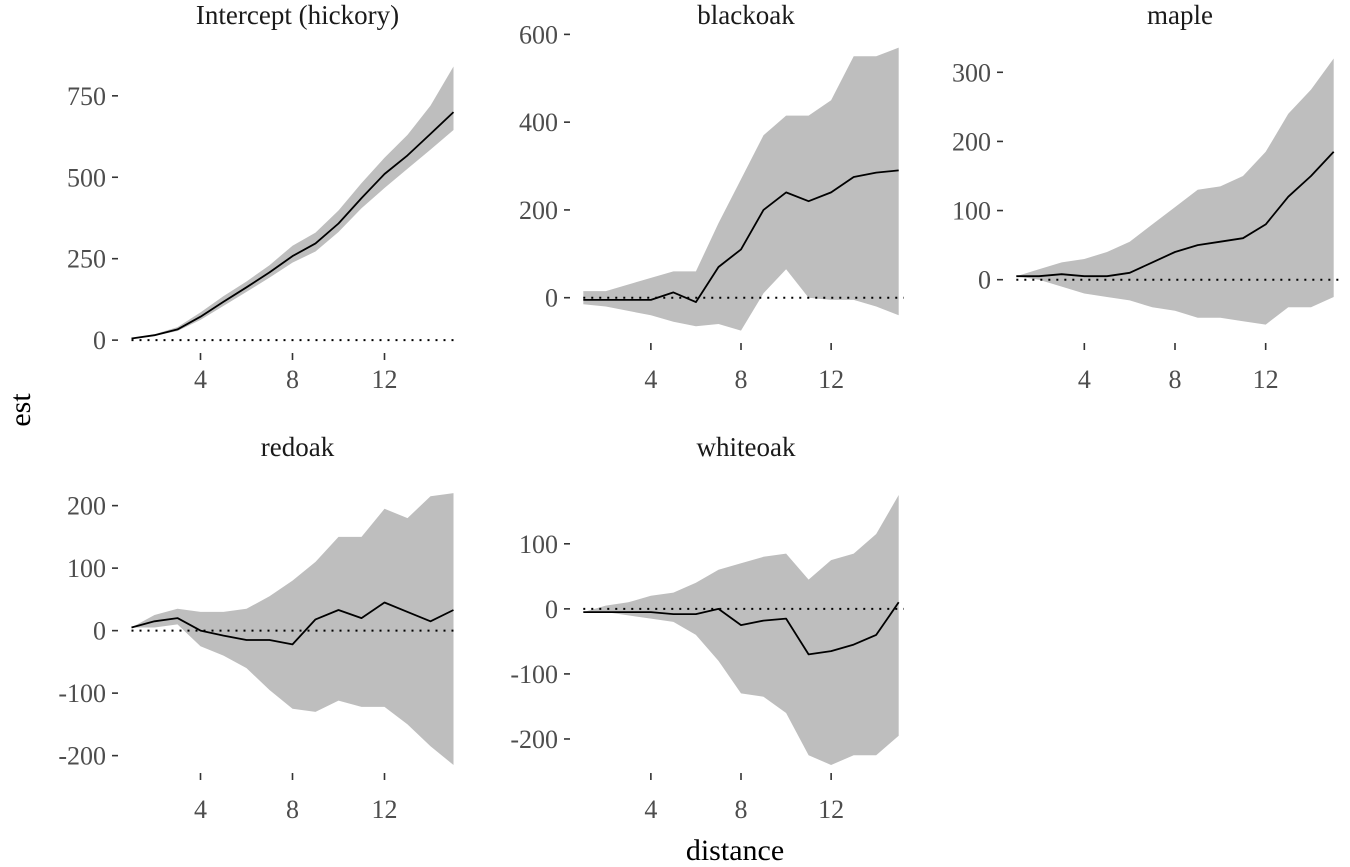 The height and width of the screenshot is (867, 1350). I want to click on panel-3: -200 -100 0 100 200 4 8 12 redoak, so click(258, 628).